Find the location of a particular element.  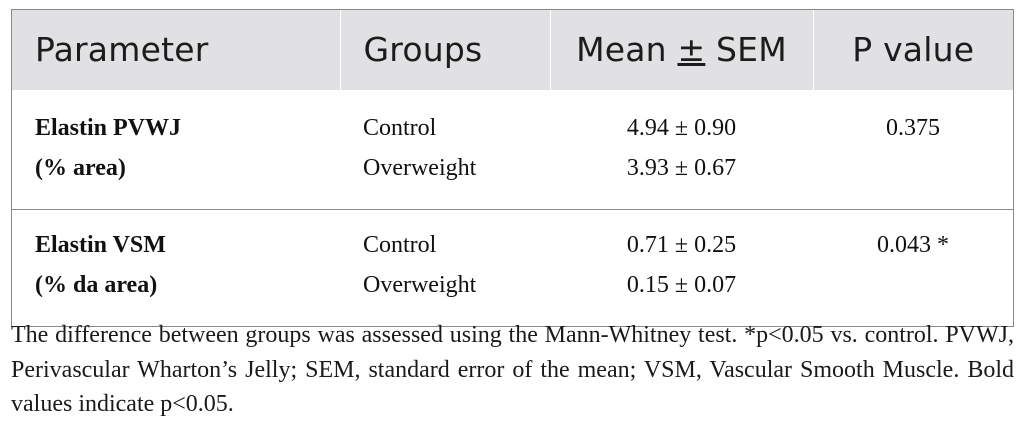

header-mean-sem: Mean ± SEM is located at coordinates (681, 50).